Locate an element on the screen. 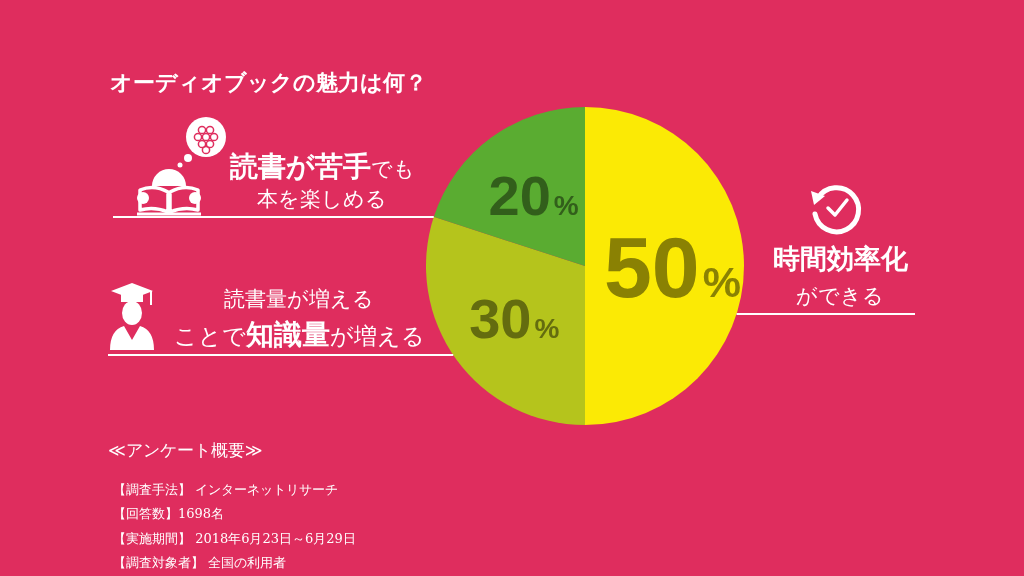 The width and height of the screenshot is (1024, 576). text: ≪アンケート概要≫ is located at coordinates (185, 450).